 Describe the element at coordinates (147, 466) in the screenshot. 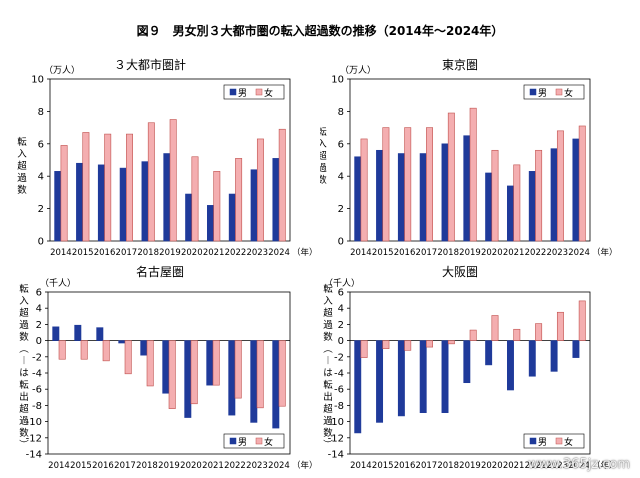

I see `x-tick-label: 2018` at that location.